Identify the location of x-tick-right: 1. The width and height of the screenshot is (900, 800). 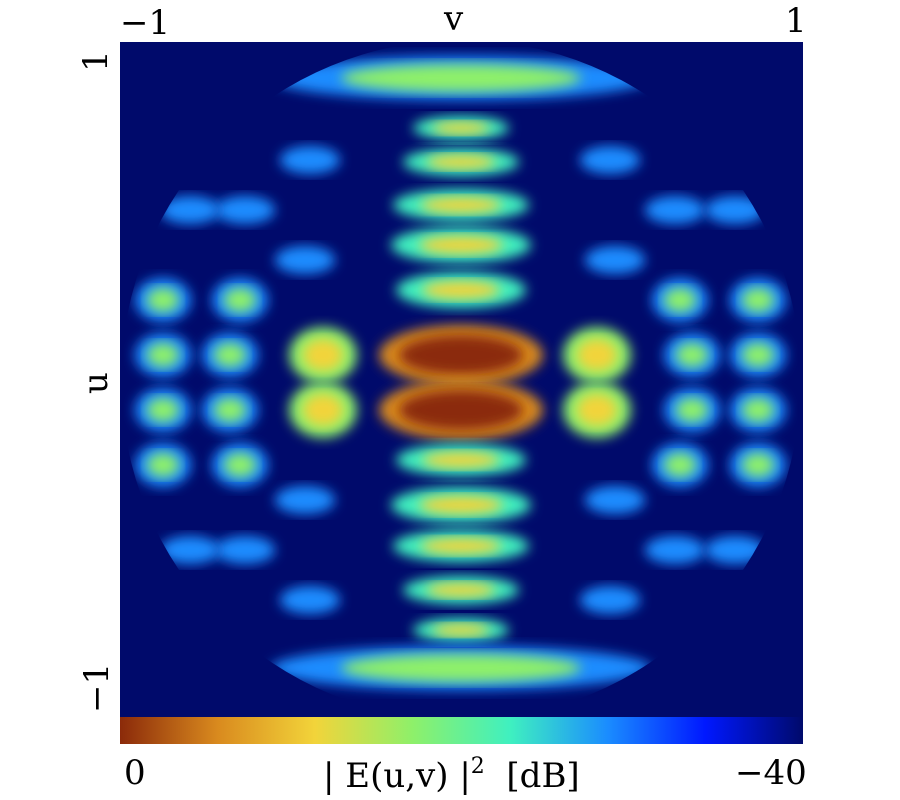
(796, 21).